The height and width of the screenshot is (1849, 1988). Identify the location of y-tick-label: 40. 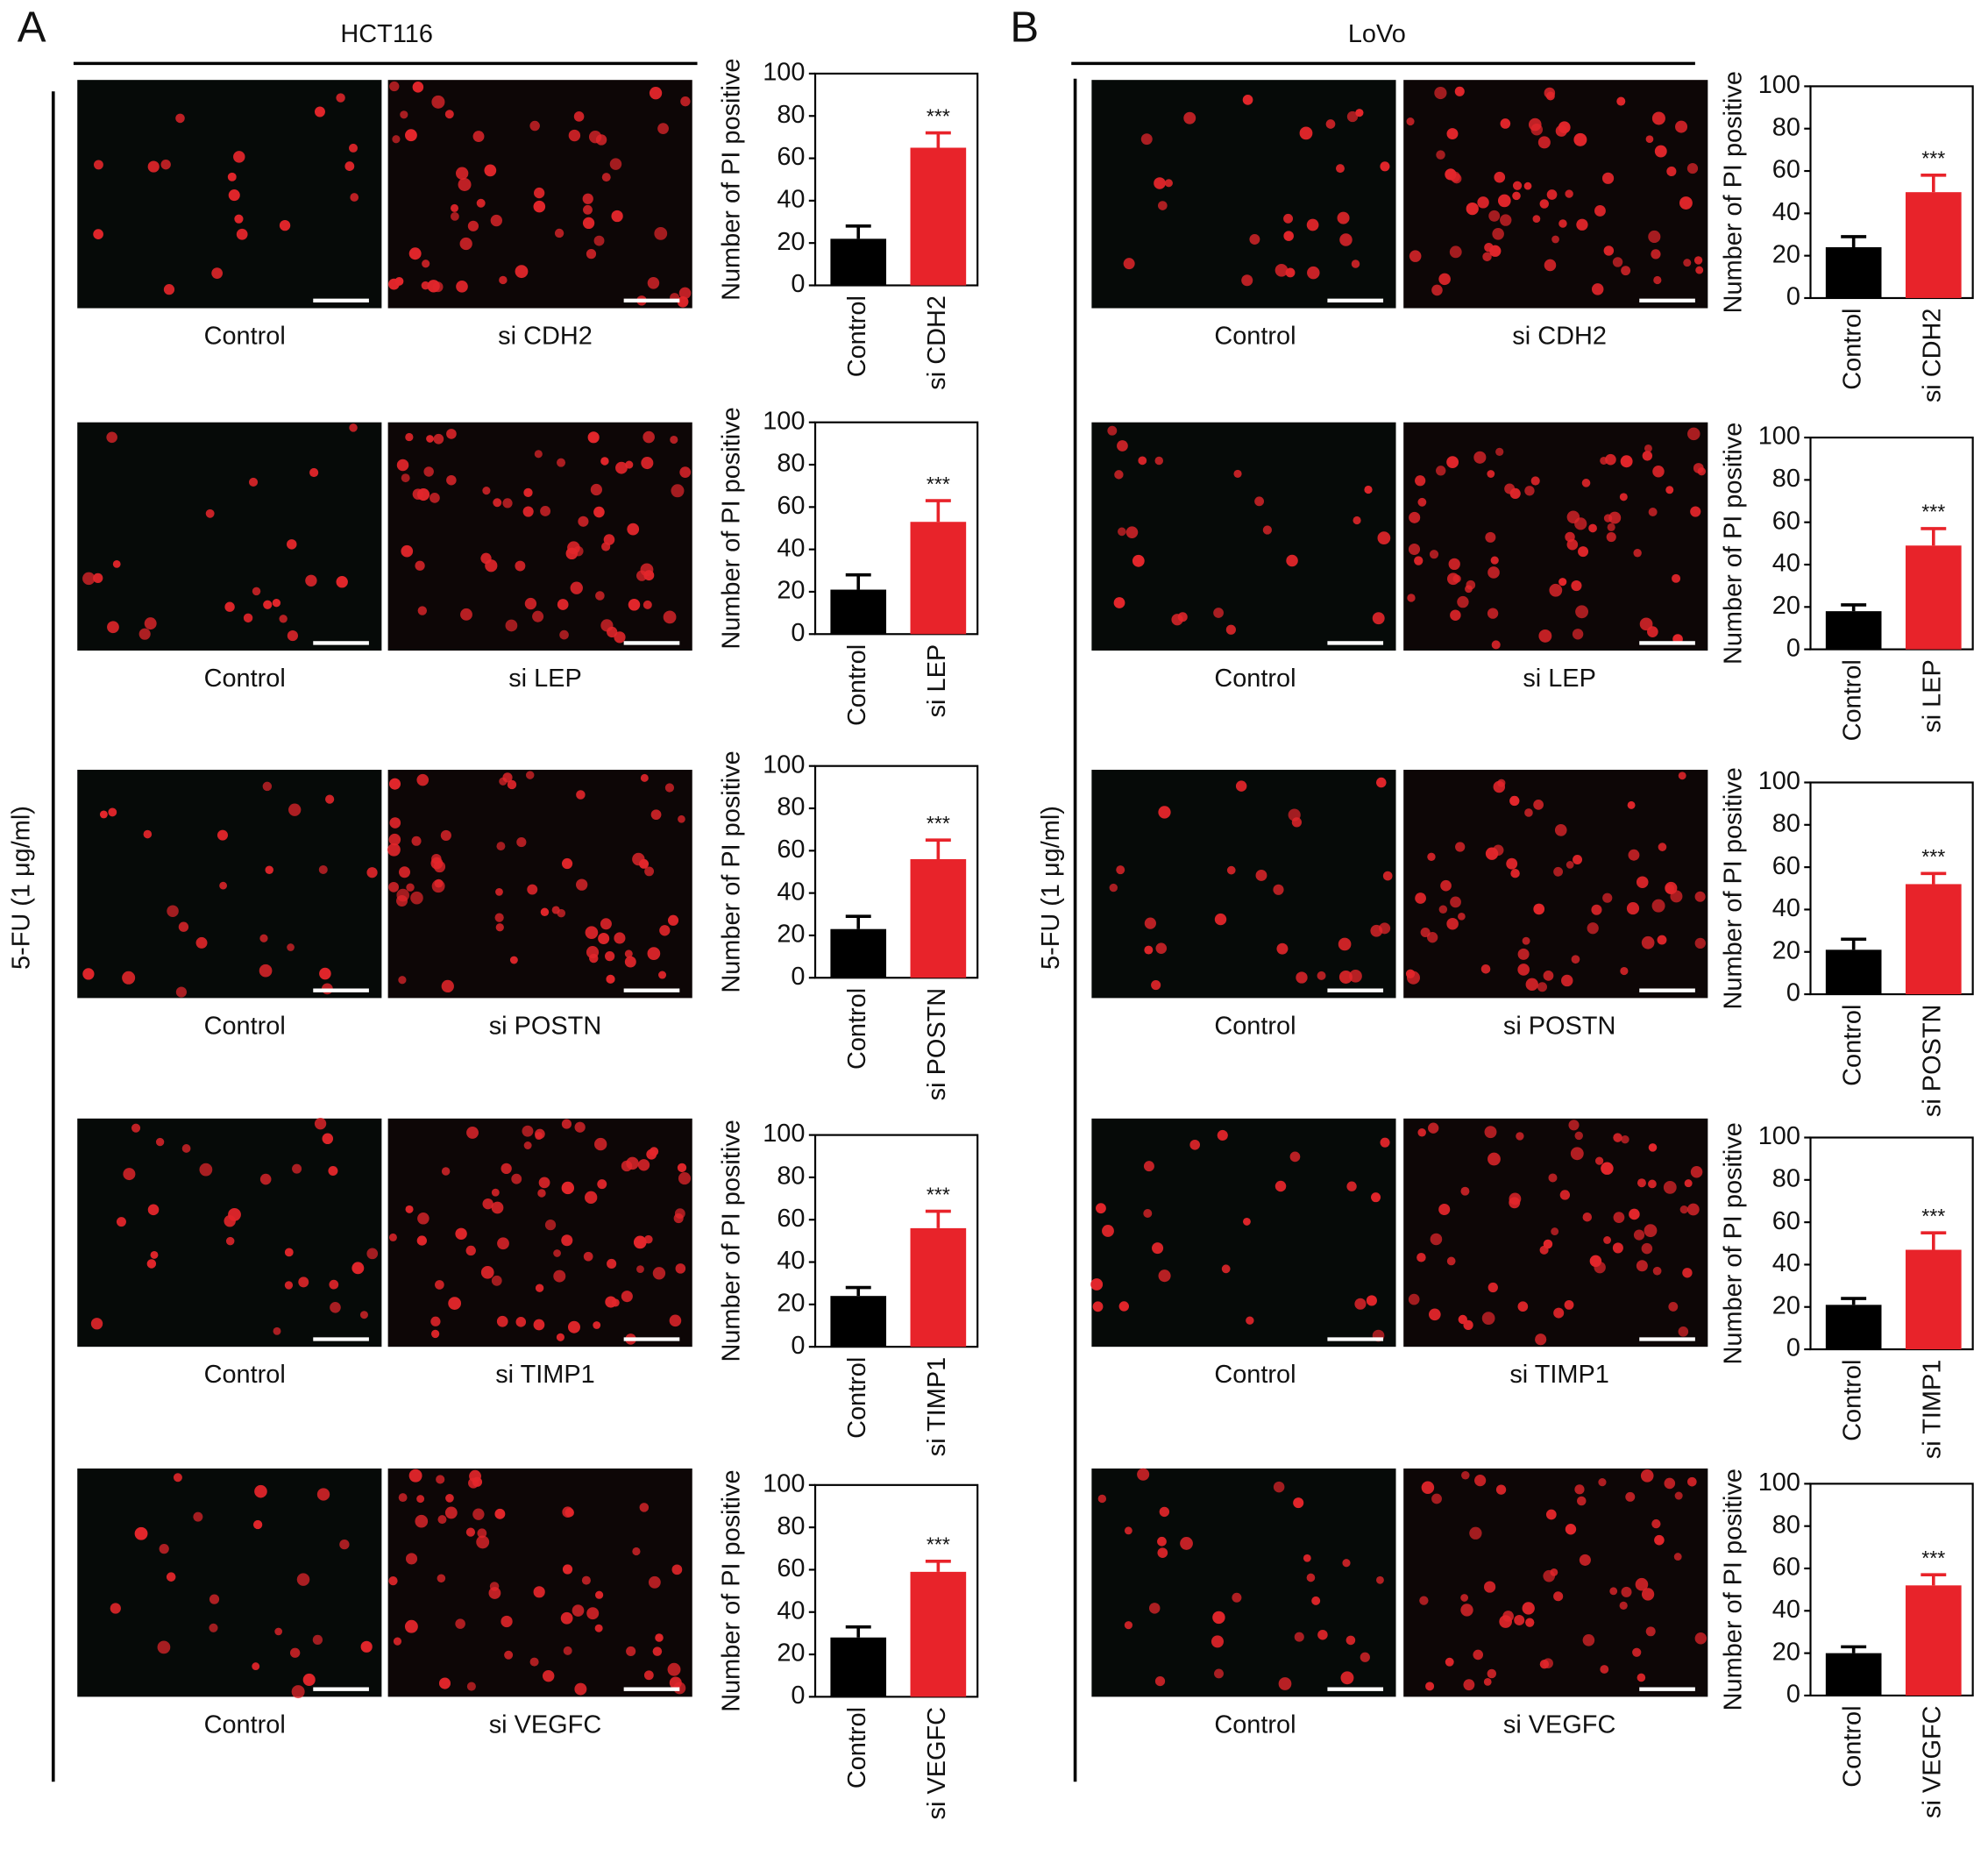
(1786, 1263).